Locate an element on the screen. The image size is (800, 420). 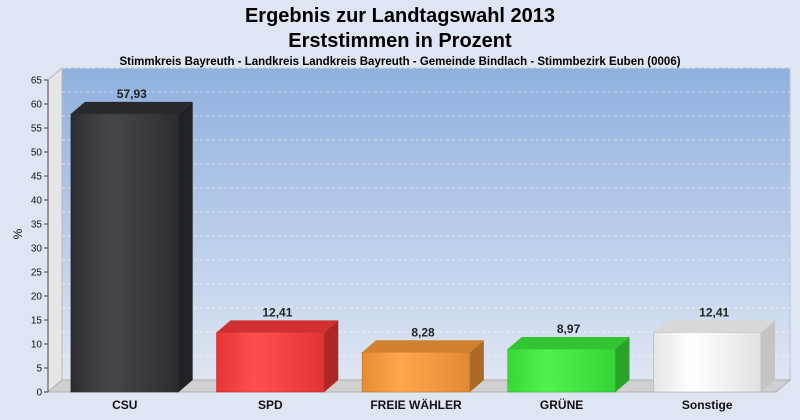
y-axis: 0 5 10 15 20 25 30 35 40 45 50 55 60 65 is located at coordinates (40, 237).